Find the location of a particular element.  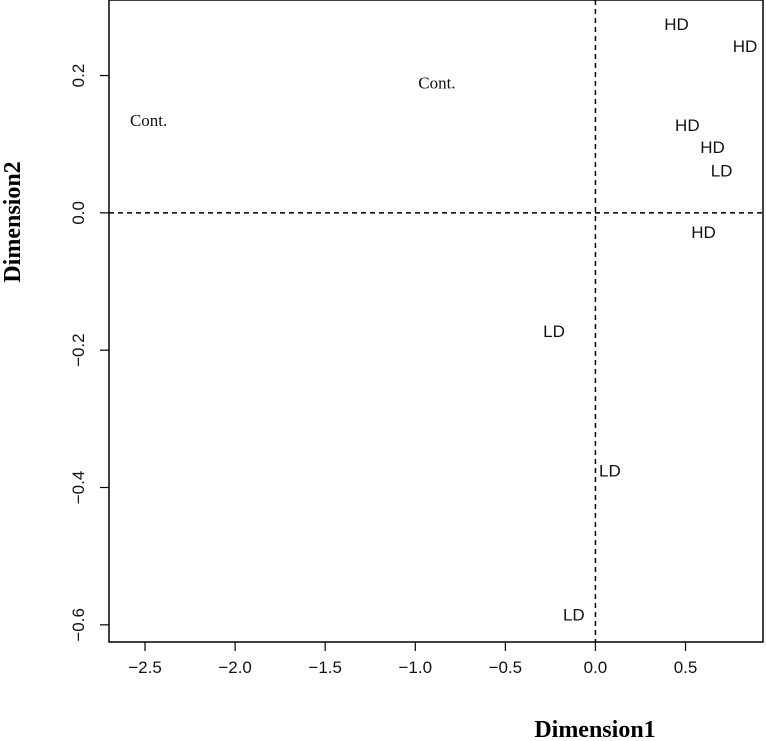

x-tick-label: −1.0 is located at coordinates (415, 667).